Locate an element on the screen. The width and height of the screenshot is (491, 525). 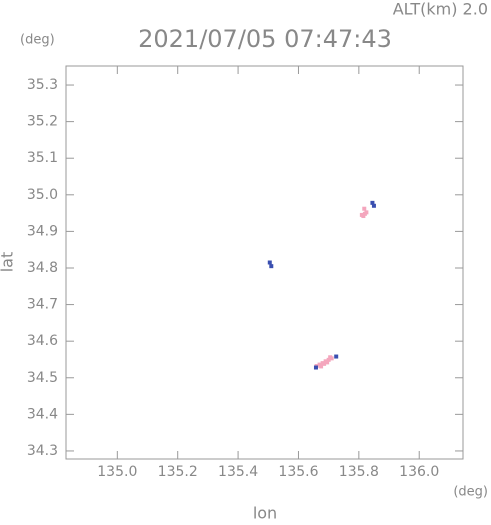
x-tick-label: 136.0 is located at coordinates (419, 472).